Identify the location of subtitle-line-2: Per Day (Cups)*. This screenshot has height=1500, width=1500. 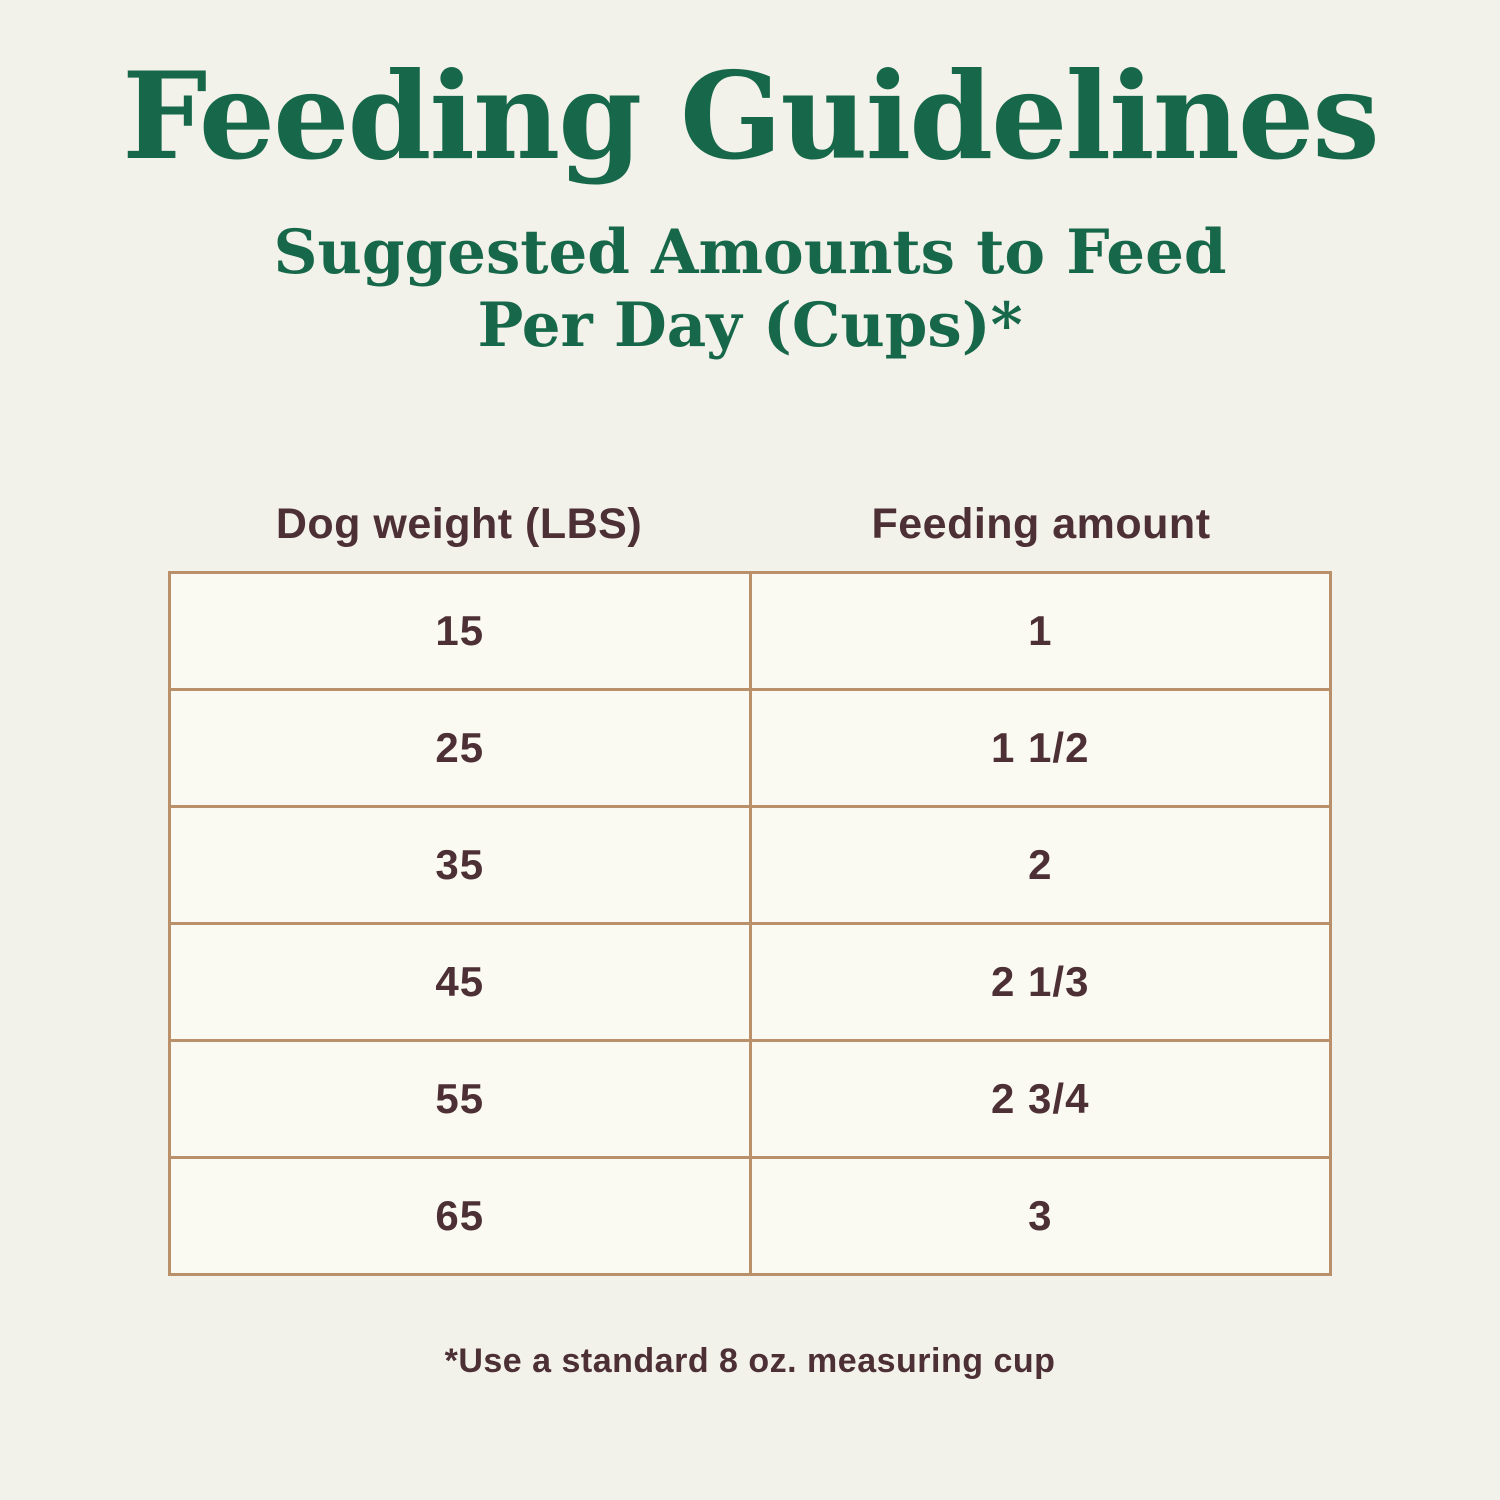
(750, 325).